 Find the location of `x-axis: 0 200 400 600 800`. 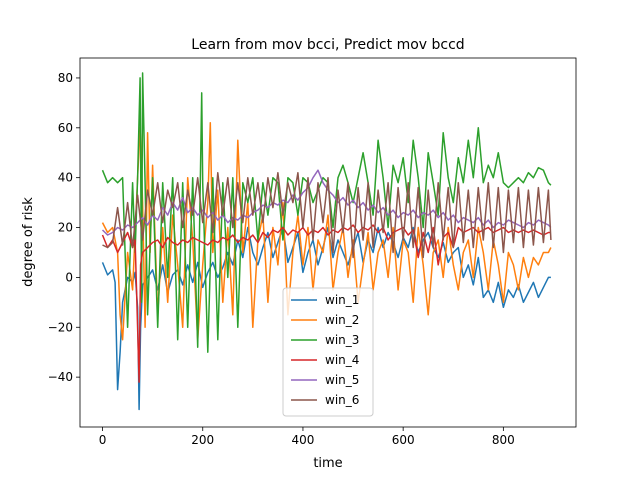

x-axis: 0 200 400 600 800 is located at coordinates (307, 437).